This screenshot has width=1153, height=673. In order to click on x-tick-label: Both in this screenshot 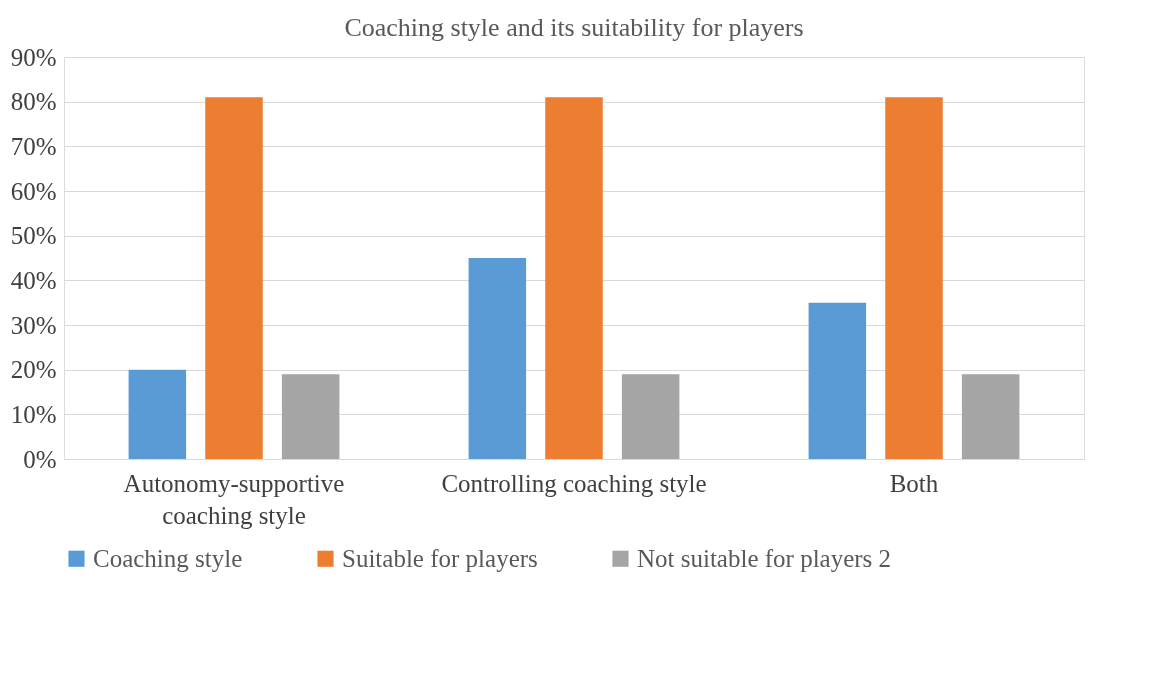, I will do `click(914, 483)`.